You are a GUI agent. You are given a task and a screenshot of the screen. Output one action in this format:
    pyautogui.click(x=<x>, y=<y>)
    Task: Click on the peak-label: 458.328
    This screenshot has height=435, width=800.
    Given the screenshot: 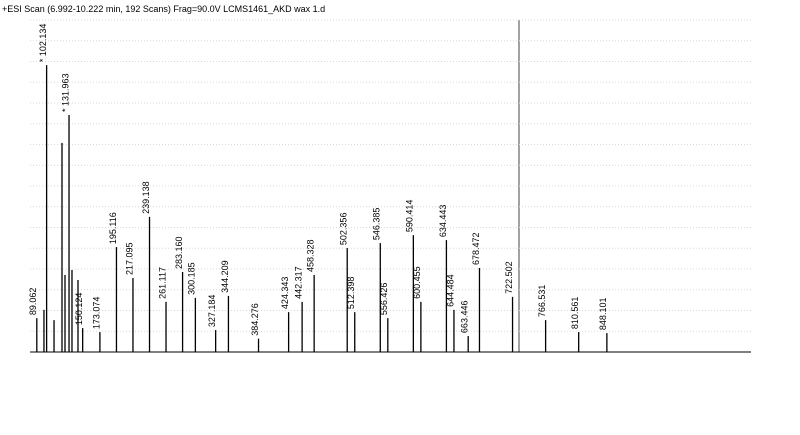 What is the action you would take?
    pyautogui.click(x=311, y=255)
    